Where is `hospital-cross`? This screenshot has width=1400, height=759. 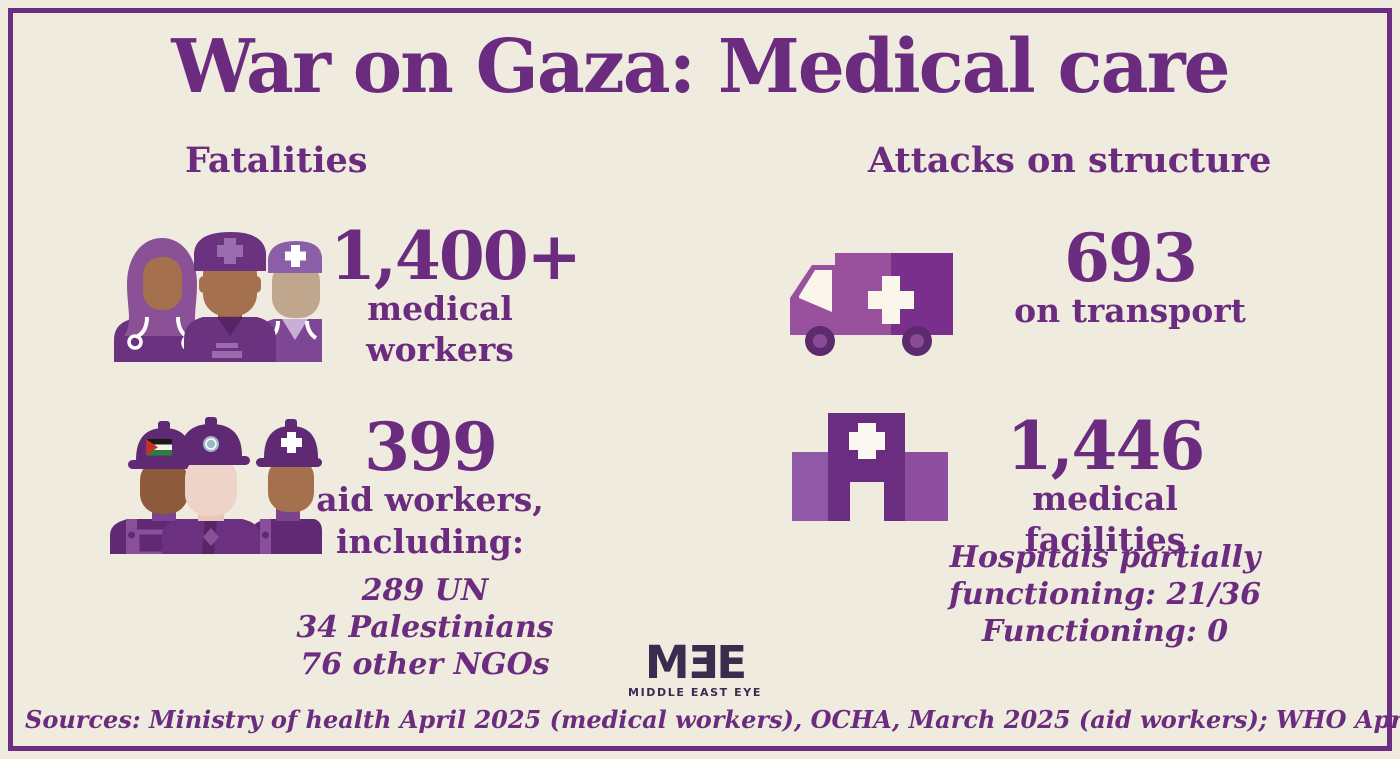 hospital-cross is located at coordinates (867, 441).